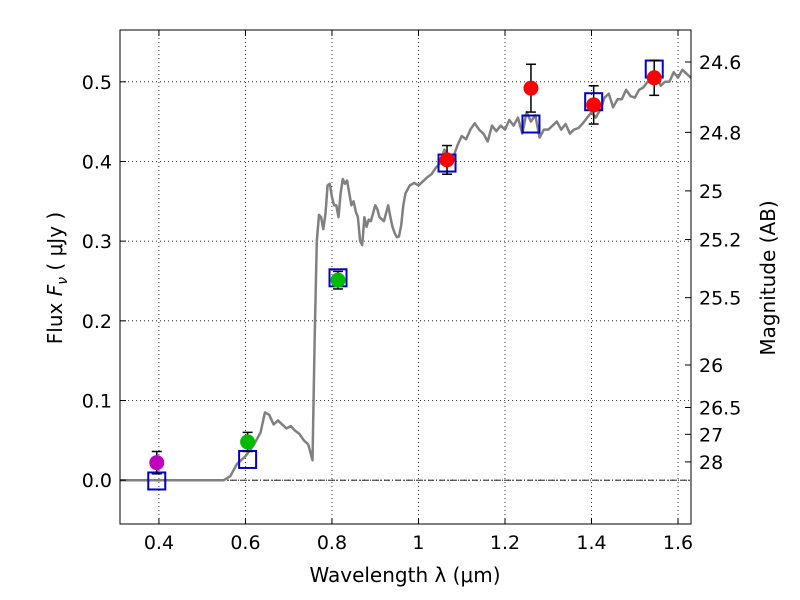  Describe the element at coordinates (678, 543) in the screenshot. I see `x-tick-label: 1.6` at that location.